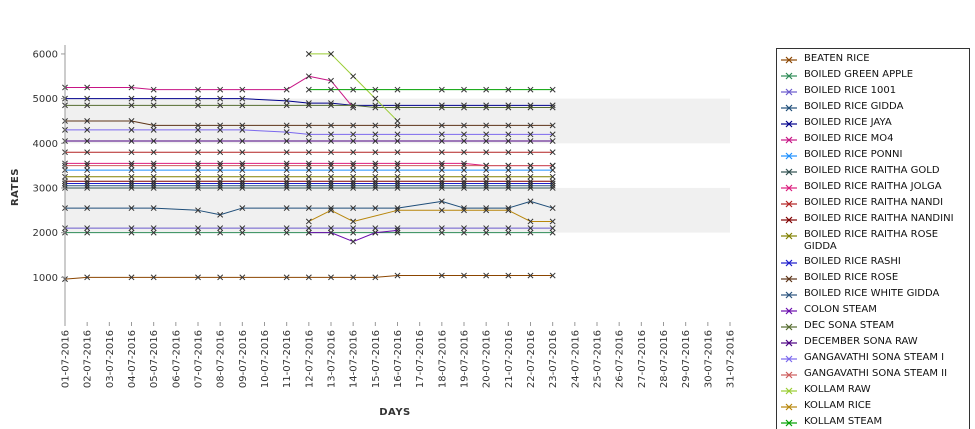 The width and height of the screenshot is (975, 429). I want to click on legend-label: BOILED RICE GIDDA, so click(854, 106).